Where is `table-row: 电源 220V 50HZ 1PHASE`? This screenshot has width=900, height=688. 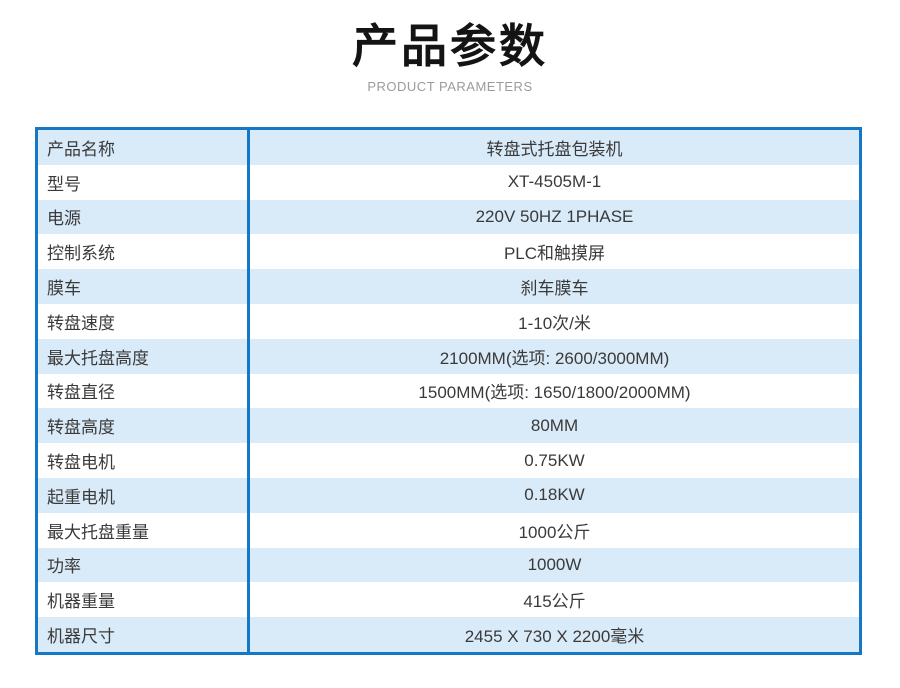
table-row: 电源 220V 50HZ 1PHASE is located at coordinates (448, 217).